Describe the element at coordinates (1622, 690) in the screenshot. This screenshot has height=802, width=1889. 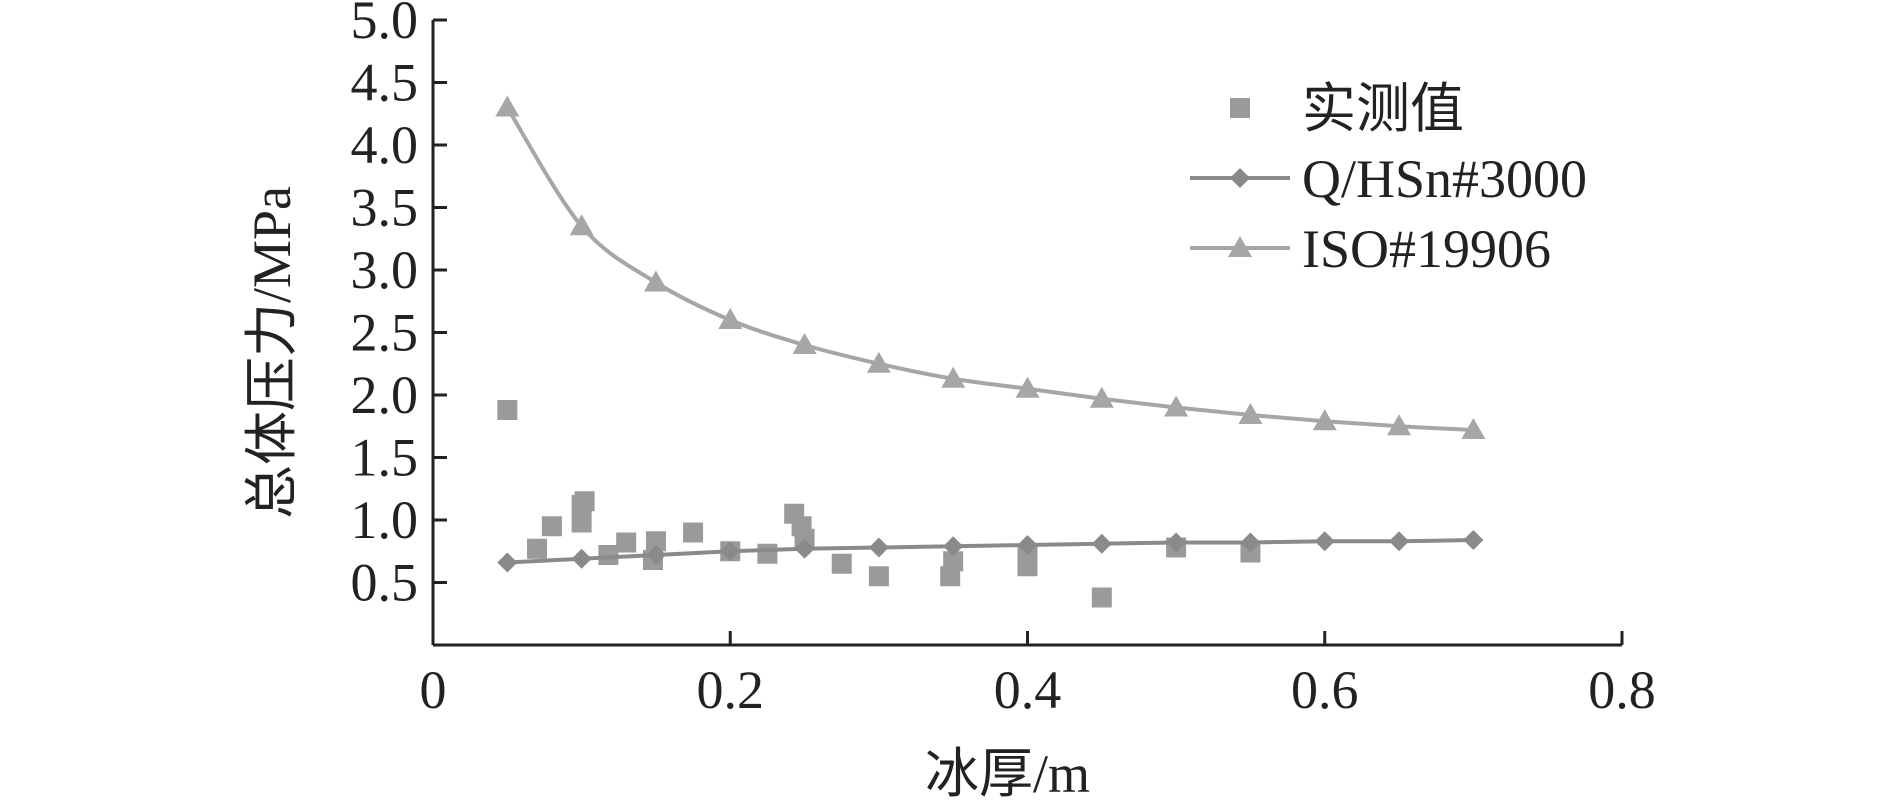
I see `x-tick-label: 0.8` at that location.